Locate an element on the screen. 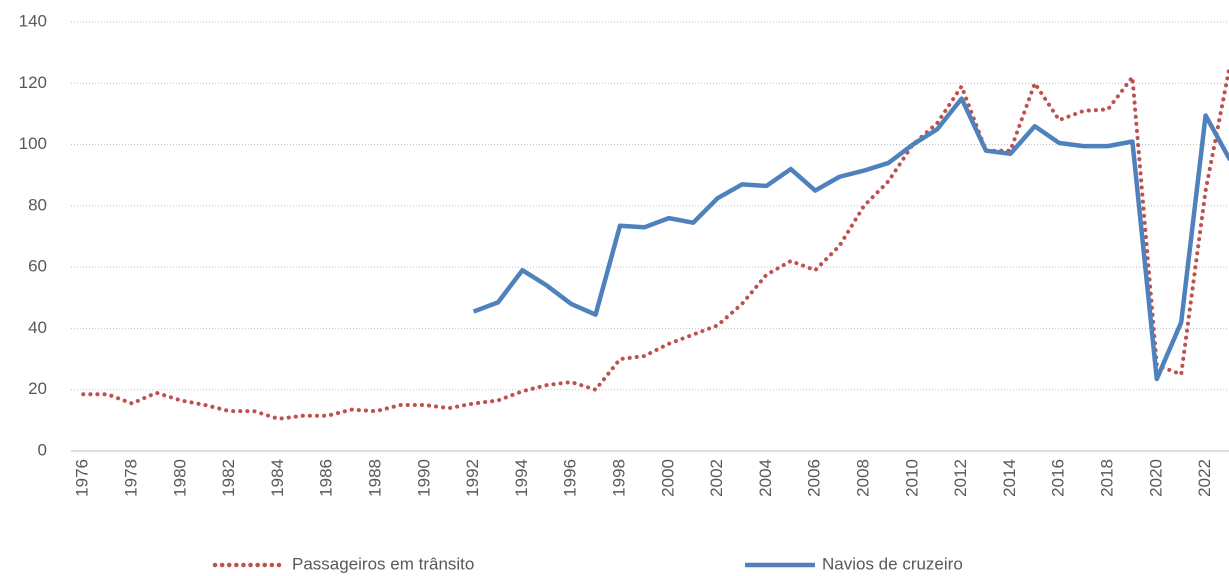  x-tick-label: 2022 is located at coordinates (1204, 478).